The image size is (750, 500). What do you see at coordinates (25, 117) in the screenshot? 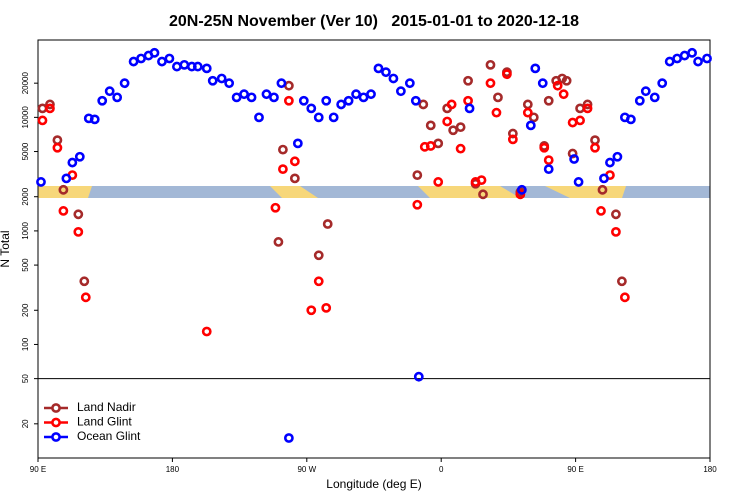
I see `y-tick-label: 10000` at bounding box center [25, 117].